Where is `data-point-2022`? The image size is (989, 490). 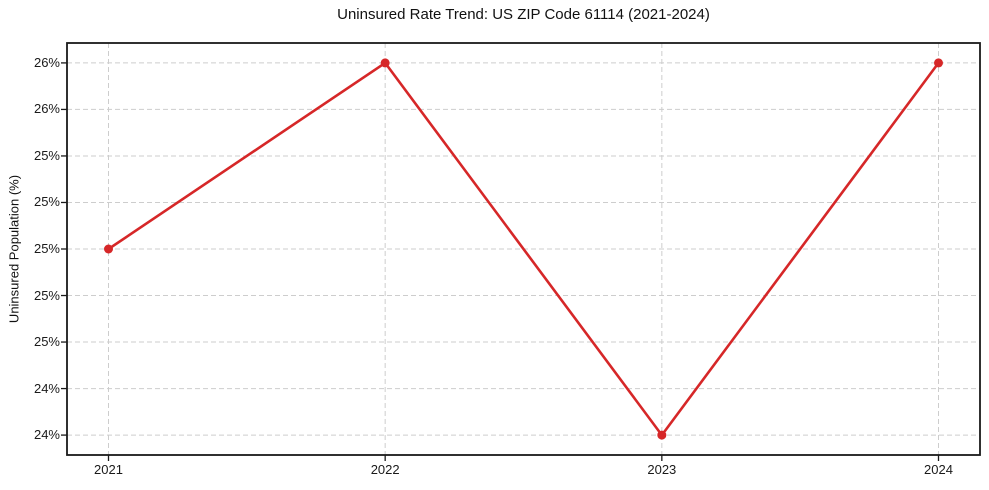 data-point-2022 is located at coordinates (385, 63).